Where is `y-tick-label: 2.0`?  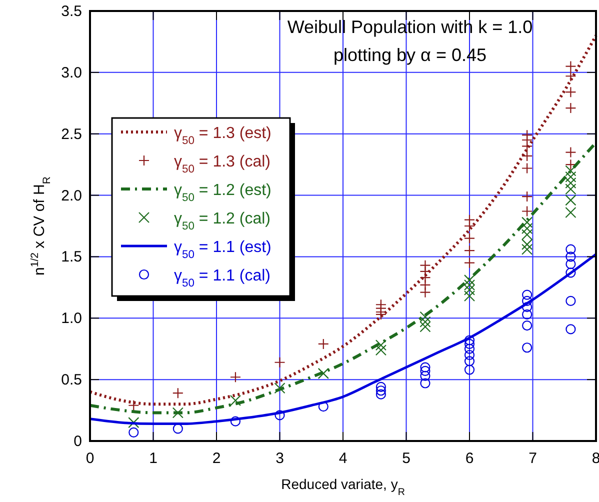 y-tick-label: 2.0 is located at coordinates (71, 195).